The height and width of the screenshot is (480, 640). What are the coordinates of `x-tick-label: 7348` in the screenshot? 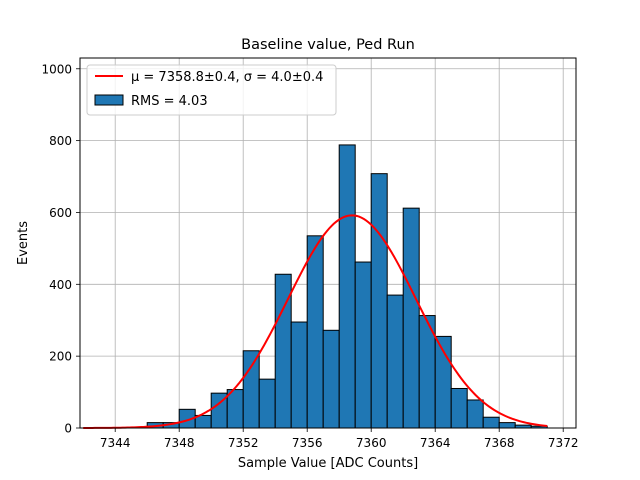 It's located at (179, 443).